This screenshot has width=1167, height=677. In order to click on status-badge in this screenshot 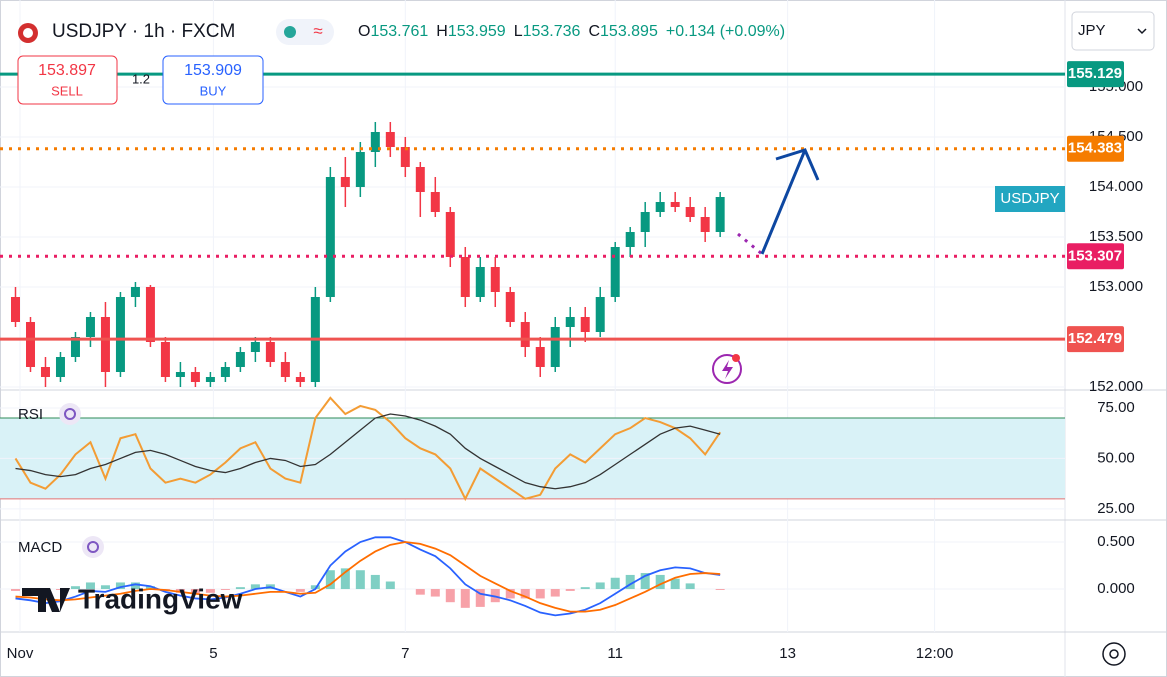, I will do `click(305, 32)`.